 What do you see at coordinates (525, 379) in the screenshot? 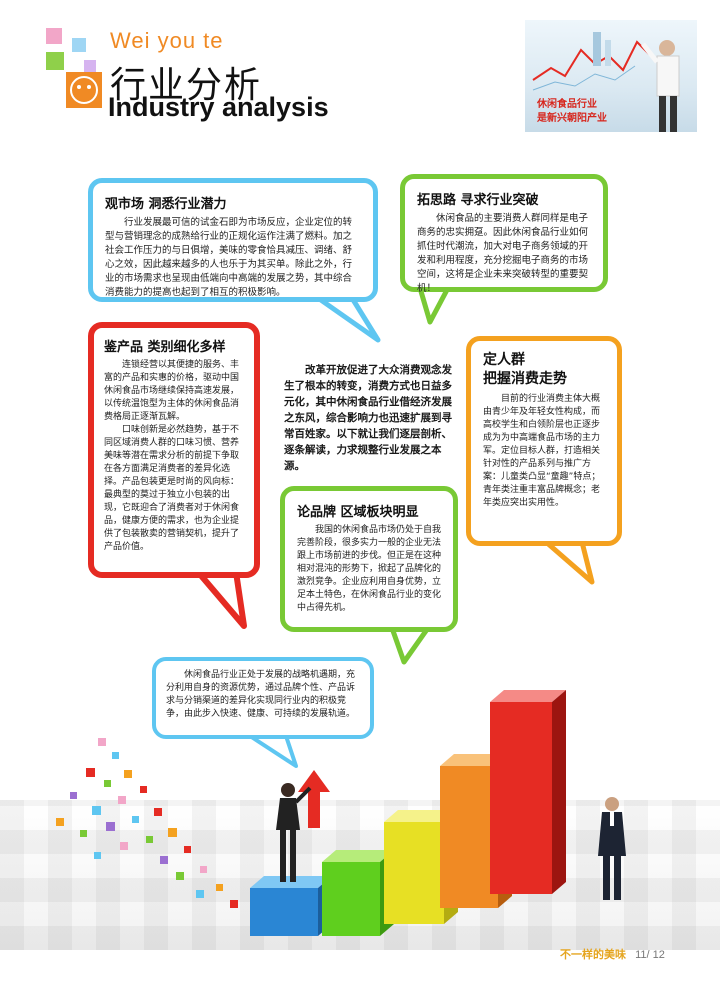
I see `section-heading-line: 把握消费走势` at bounding box center [525, 379].